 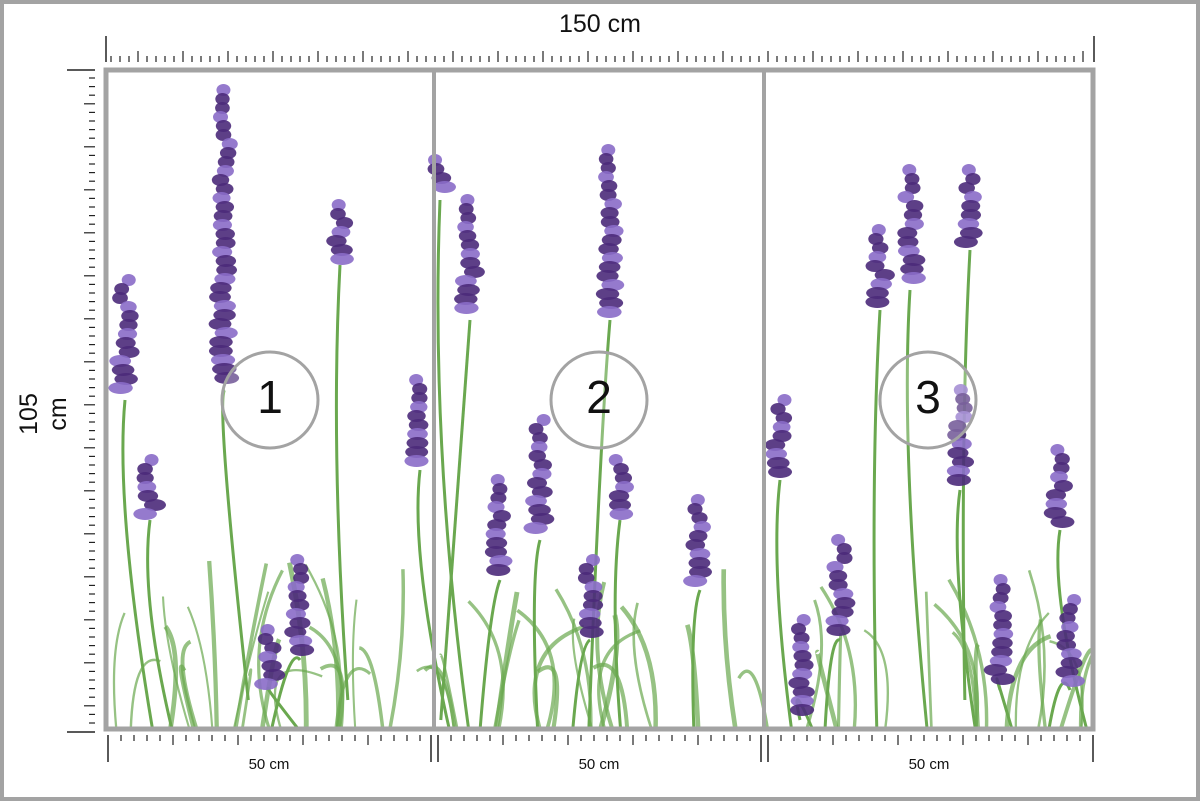 I want to click on segment-label-1: 50 cm, so click(x=269, y=764).